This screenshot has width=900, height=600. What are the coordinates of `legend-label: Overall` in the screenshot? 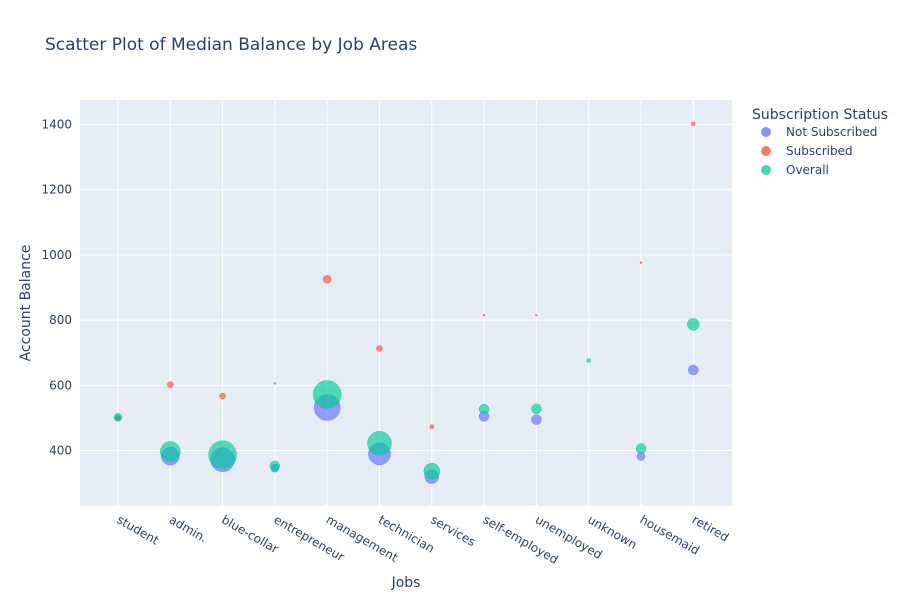 It's located at (807, 170).